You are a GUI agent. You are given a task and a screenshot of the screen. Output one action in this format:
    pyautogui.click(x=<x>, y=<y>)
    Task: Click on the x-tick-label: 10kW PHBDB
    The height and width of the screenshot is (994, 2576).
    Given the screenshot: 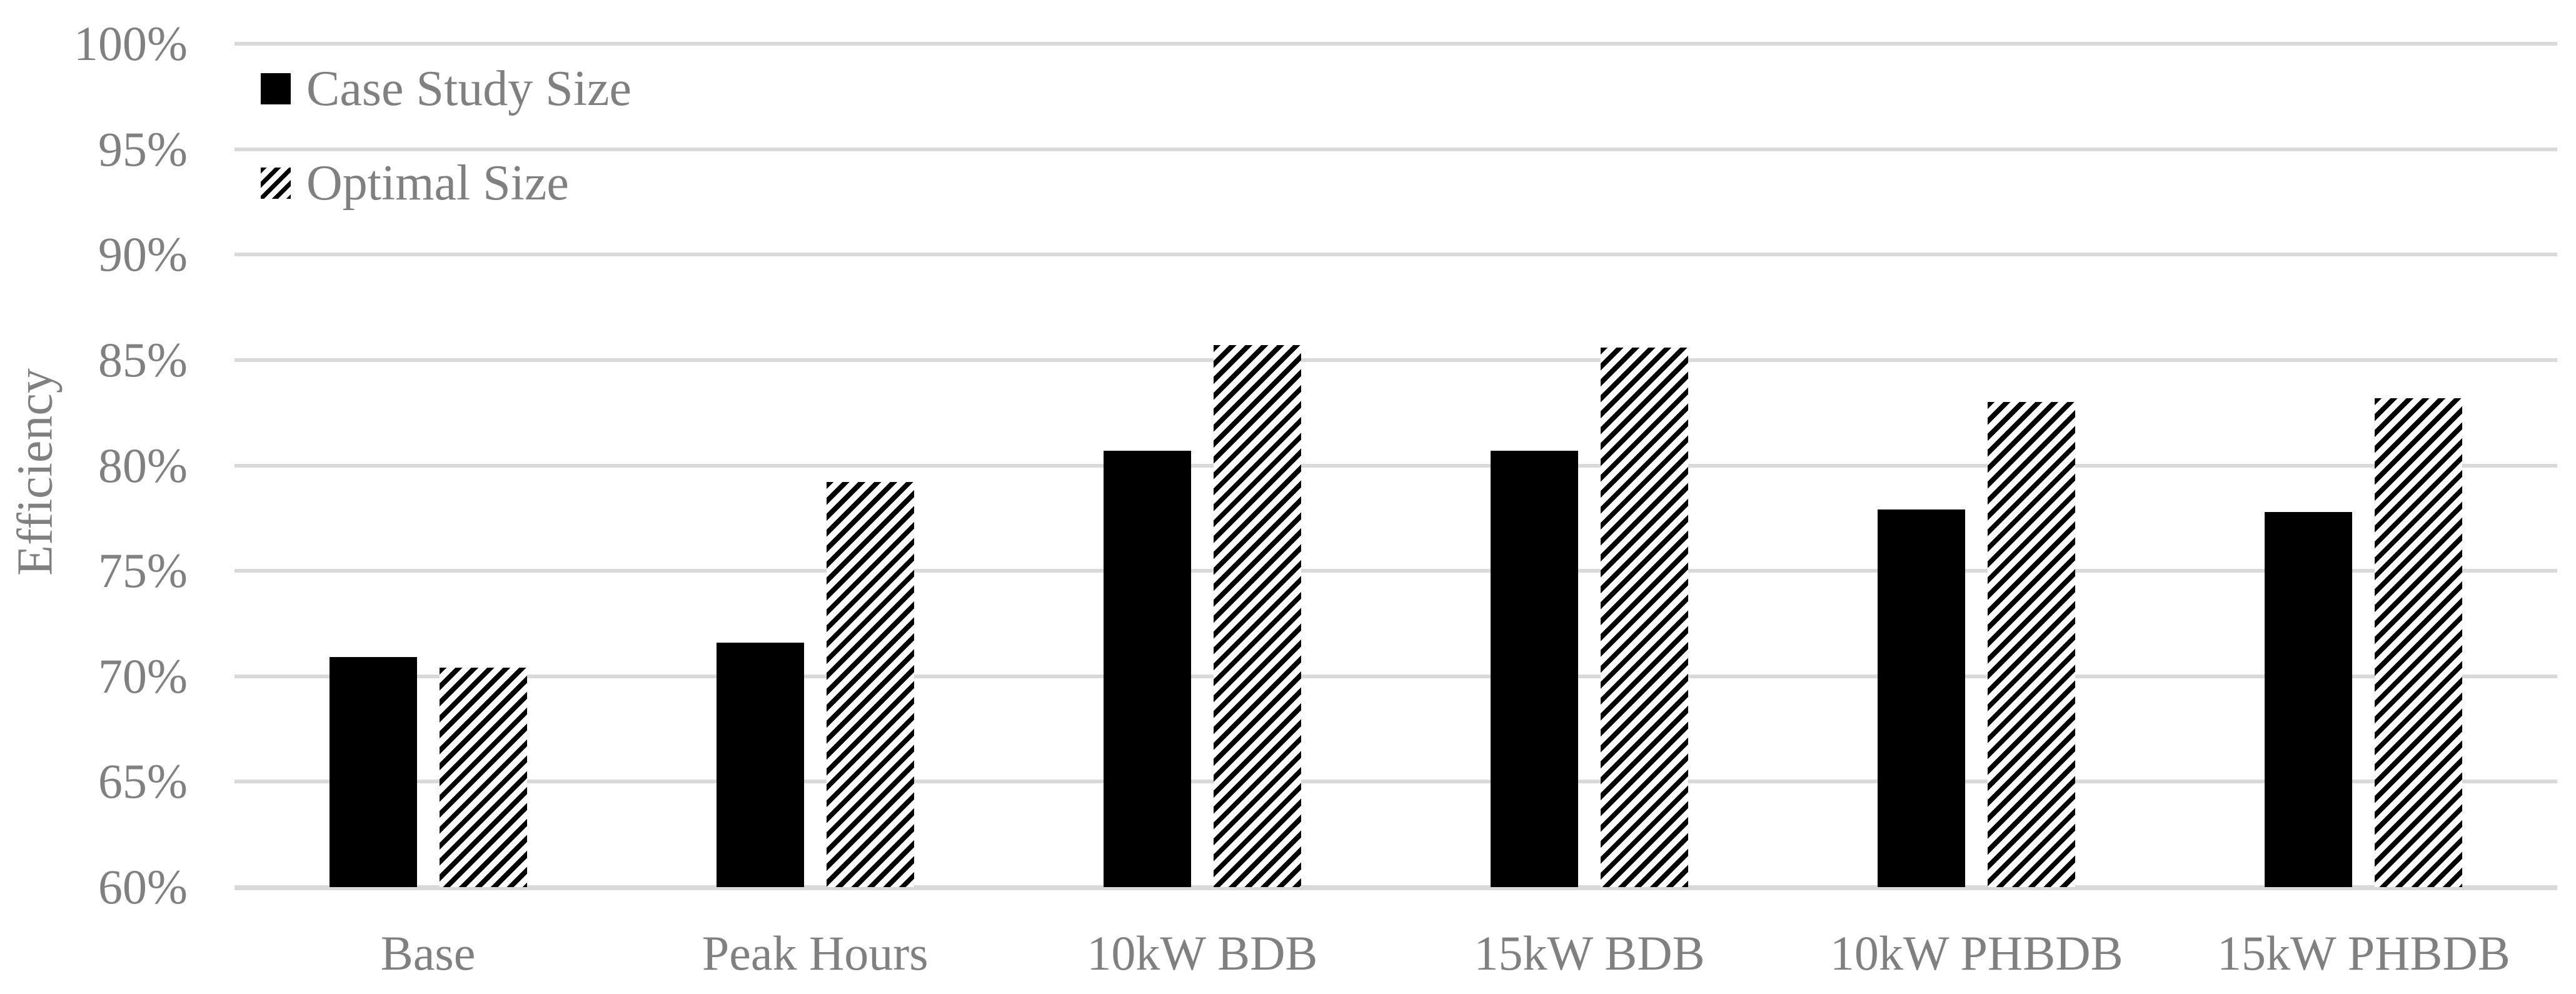 What is the action you would take?
    pyautogui.click(x=1976, y=953)
    